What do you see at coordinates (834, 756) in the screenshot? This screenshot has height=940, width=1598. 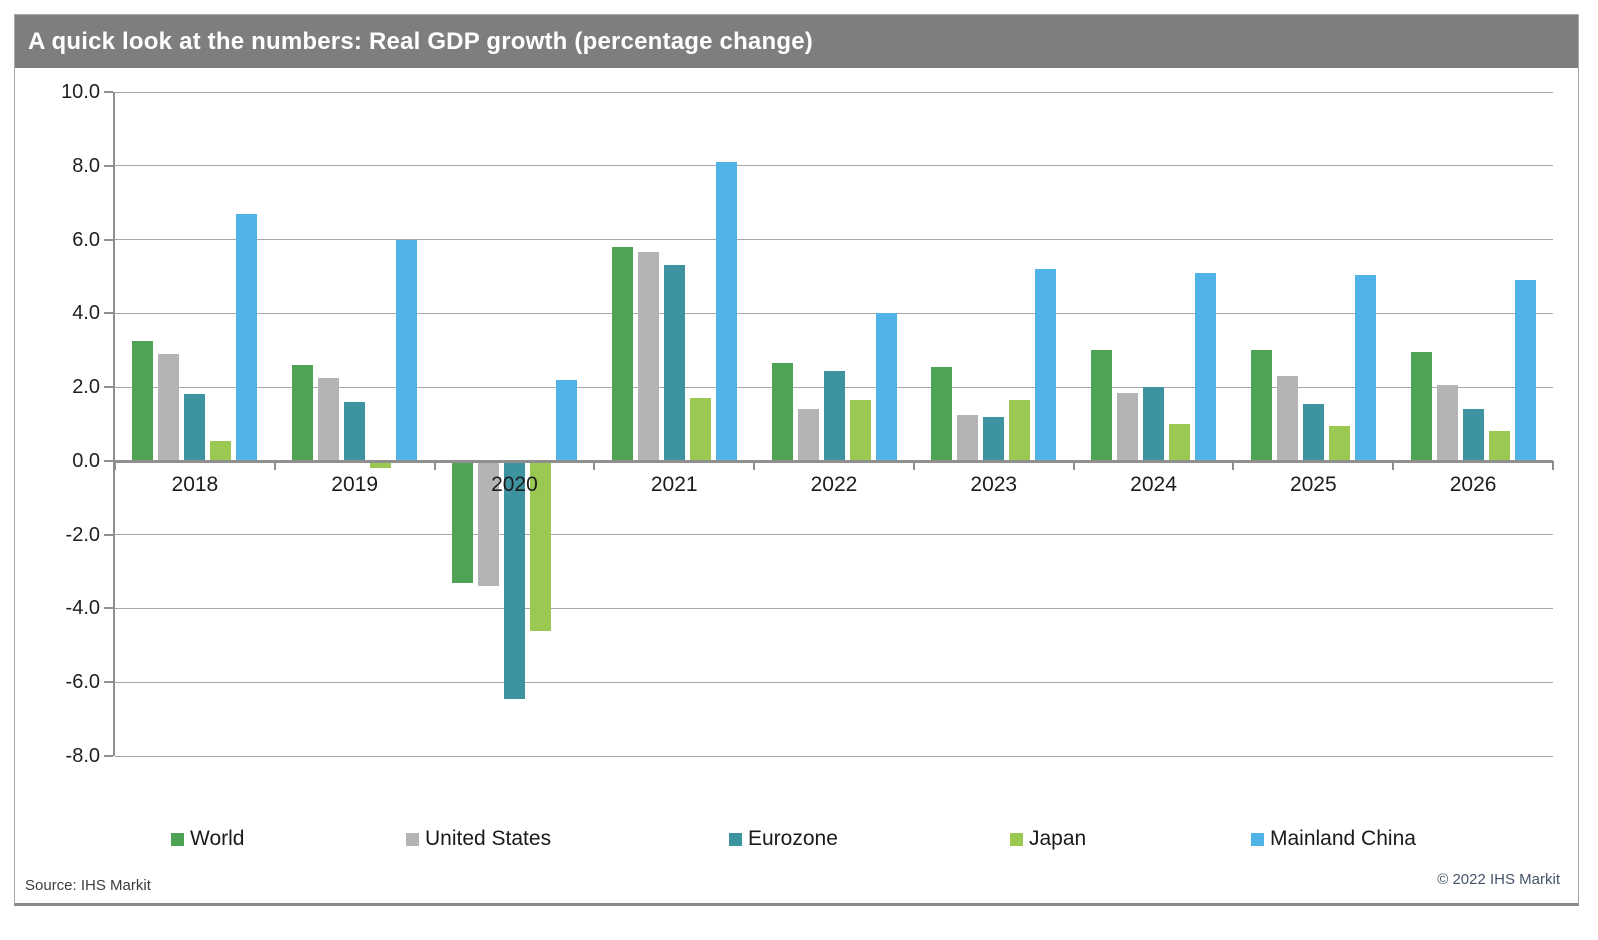 I see `gridline--8.0` at bounding box center [834, 756].